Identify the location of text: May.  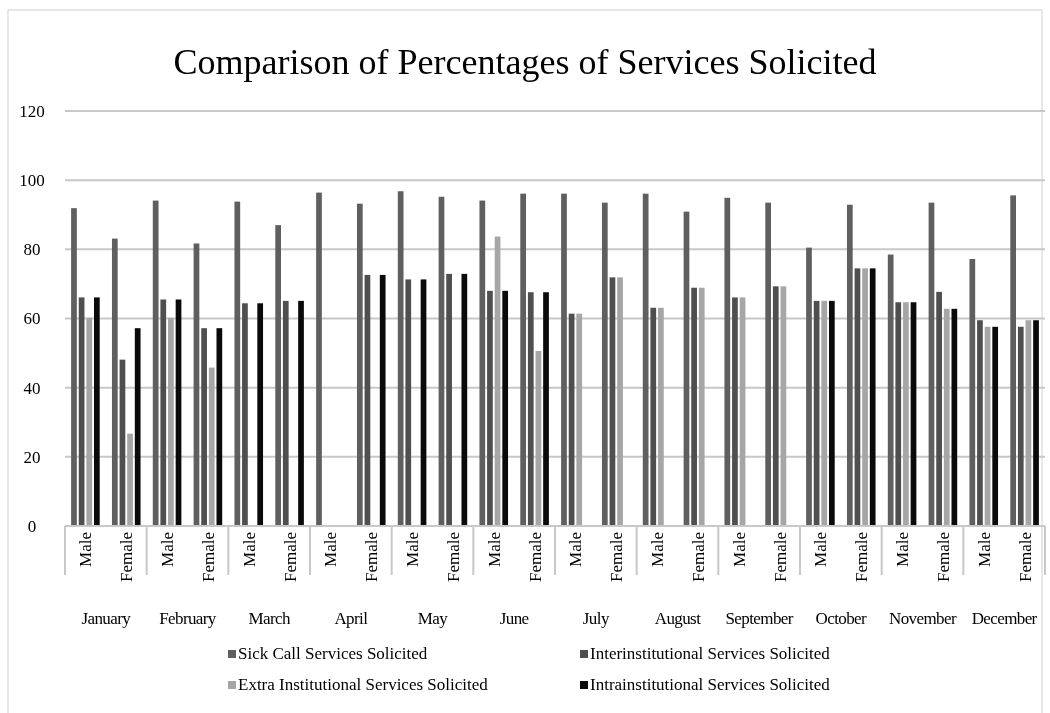
(433, 618).